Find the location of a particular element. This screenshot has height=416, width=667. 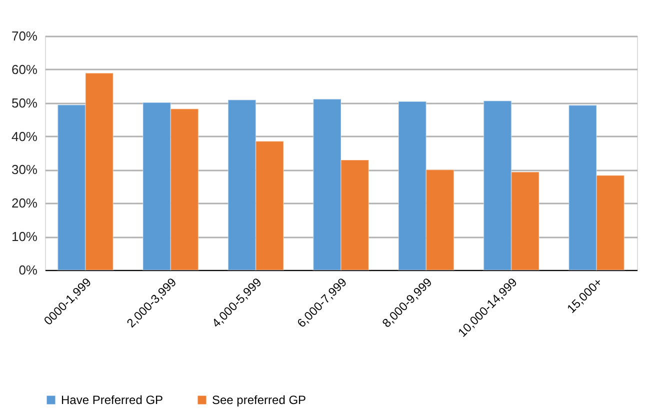

legend-label: See preferred GP is located at coordinates (259, 400).